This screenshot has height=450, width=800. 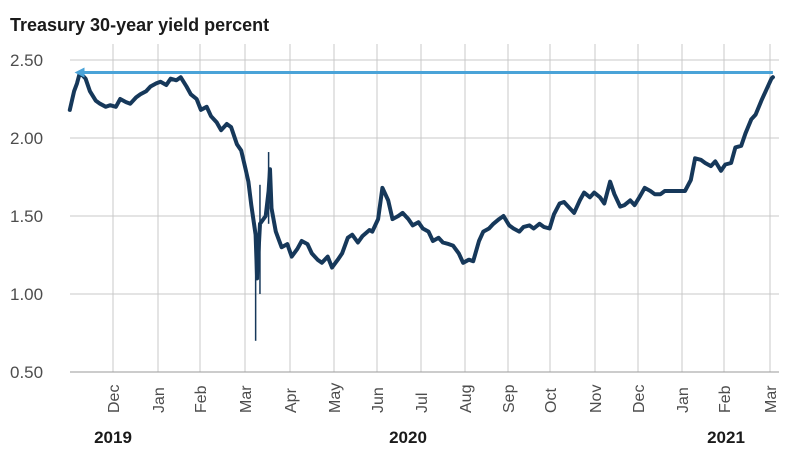 I want to click on x-tick-label: Oct, so click(x=551, y=400).